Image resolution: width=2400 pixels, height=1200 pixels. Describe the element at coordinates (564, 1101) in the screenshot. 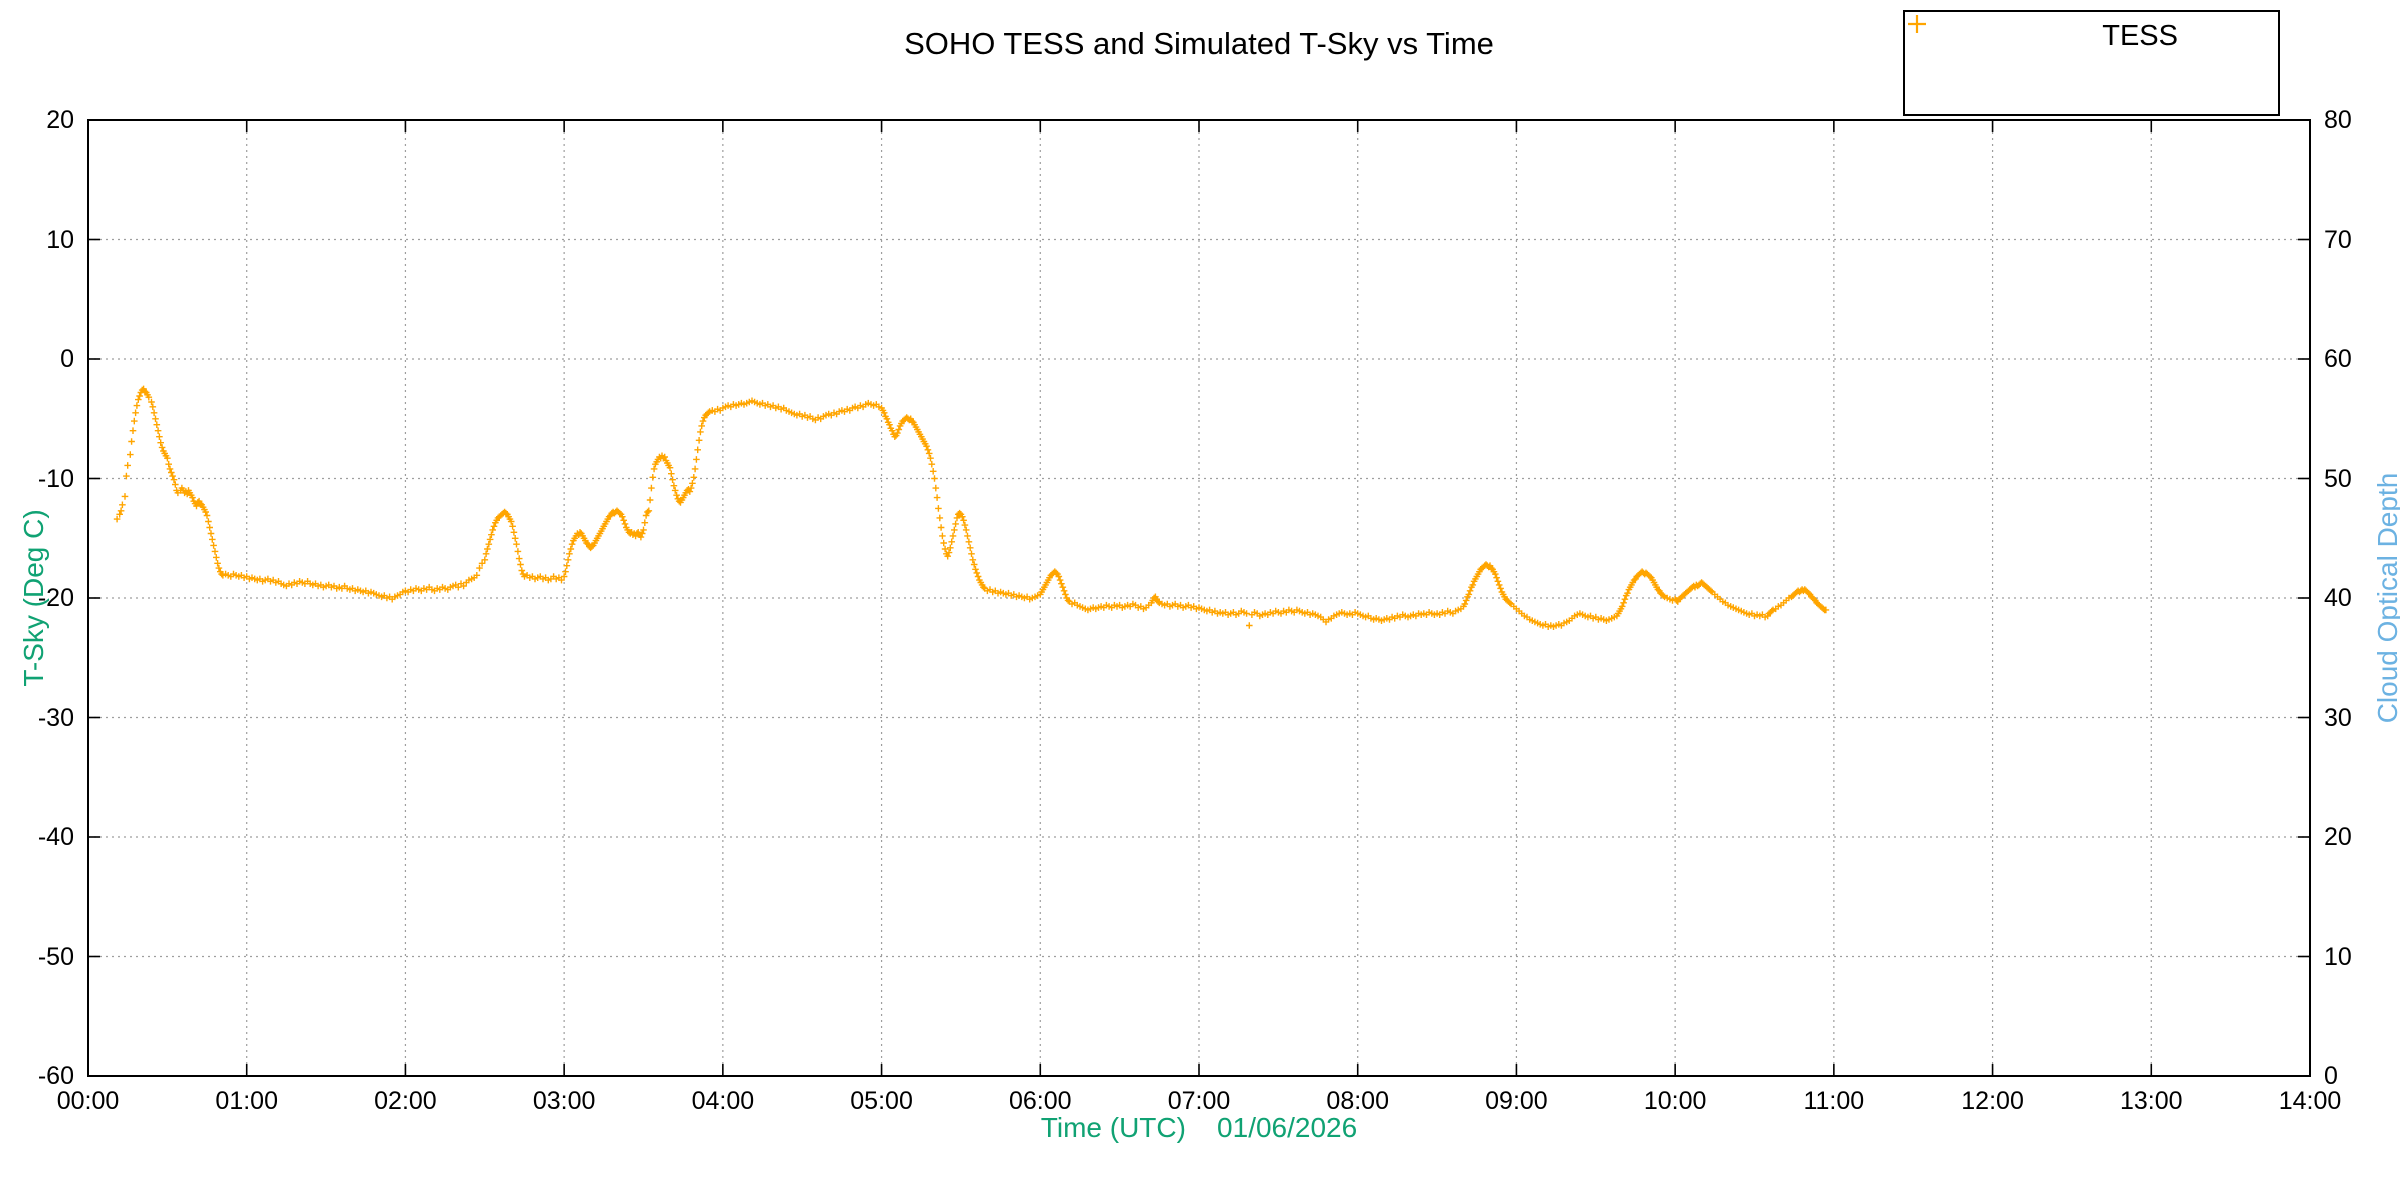

I see `x-tick-label: 03:00` at that location.